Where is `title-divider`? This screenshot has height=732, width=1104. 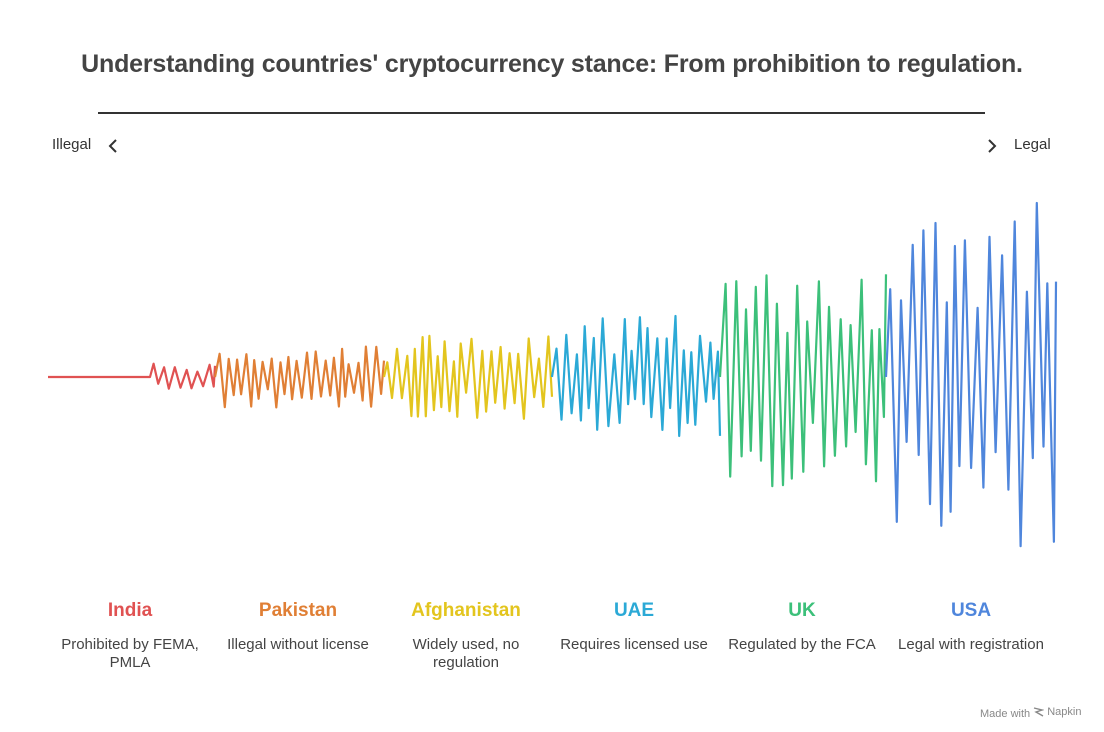
title-divider is located at coordinates (541, 113).